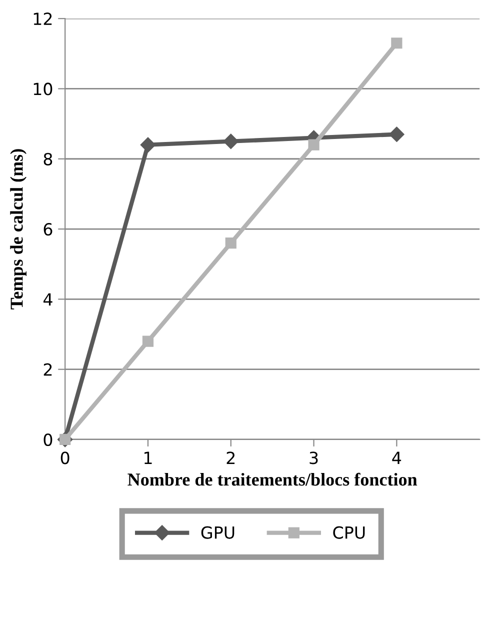  What do you see at coordinates (148, 458) in the screenshot?
I see `x-tick-label: 1` at bounding box center [148, 458].